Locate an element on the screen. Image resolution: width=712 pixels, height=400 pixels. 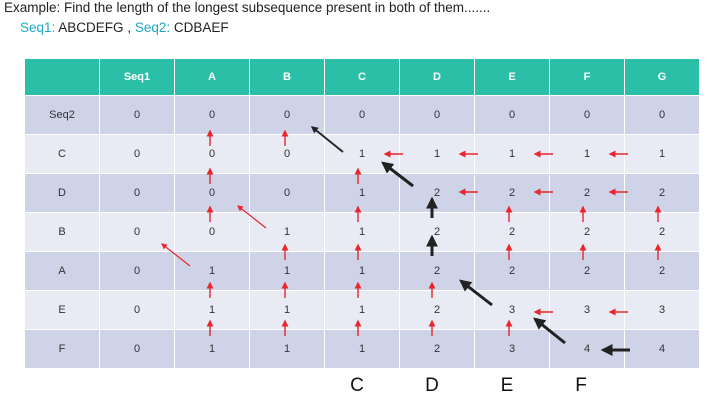
row-label: Seq2 is located at coordinates (62, 115).